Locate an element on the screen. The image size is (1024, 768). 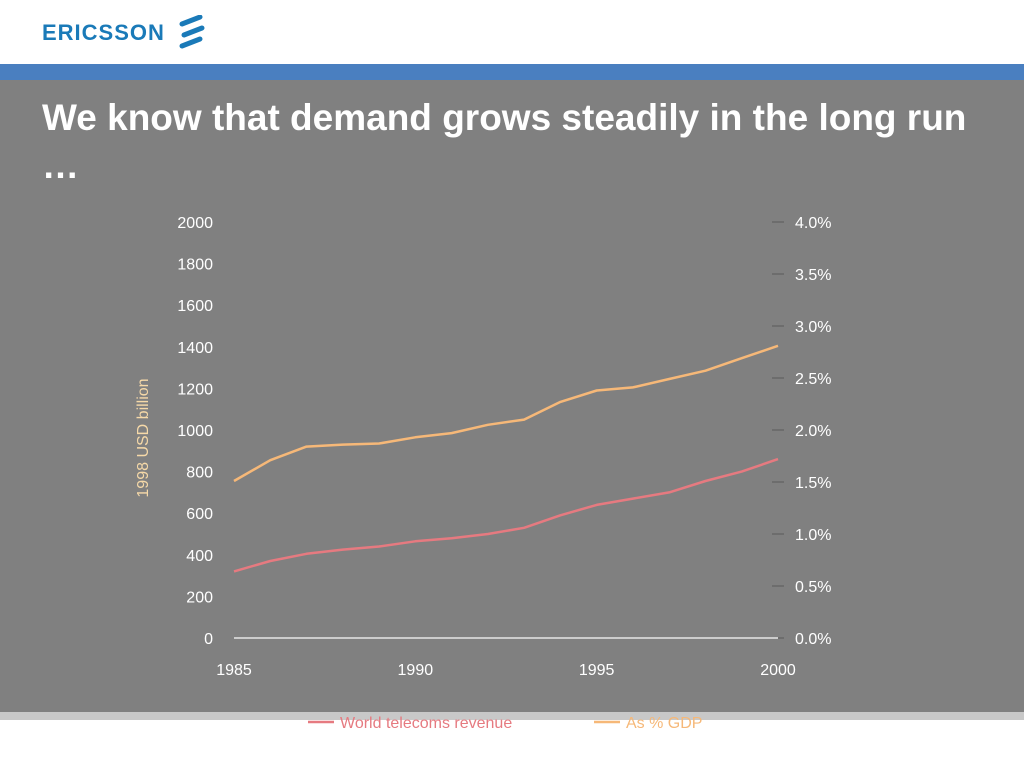
right-tick-label: 0.0% is located at coordinates (813, 639).